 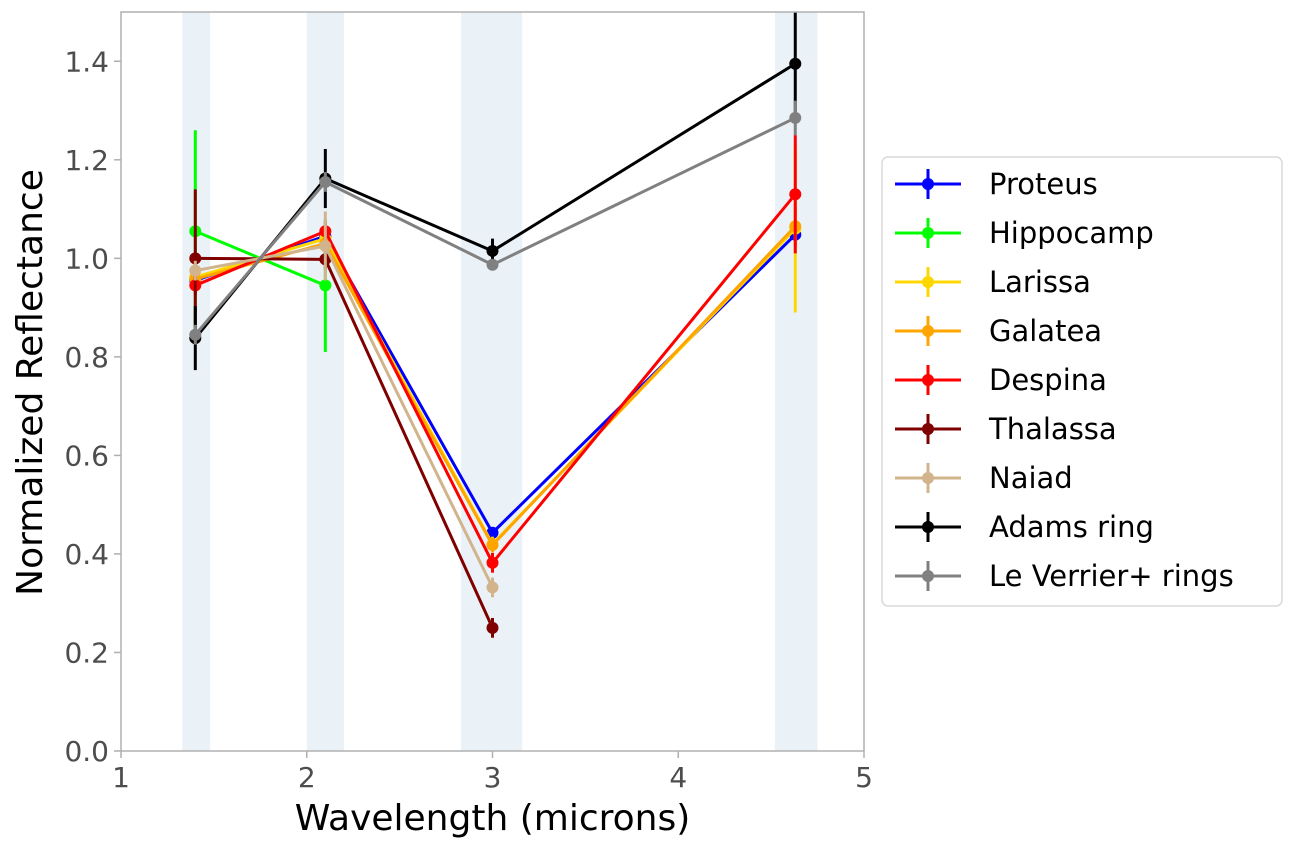 I want to click on legend-marker-larissa, so click(x=928, y=282).